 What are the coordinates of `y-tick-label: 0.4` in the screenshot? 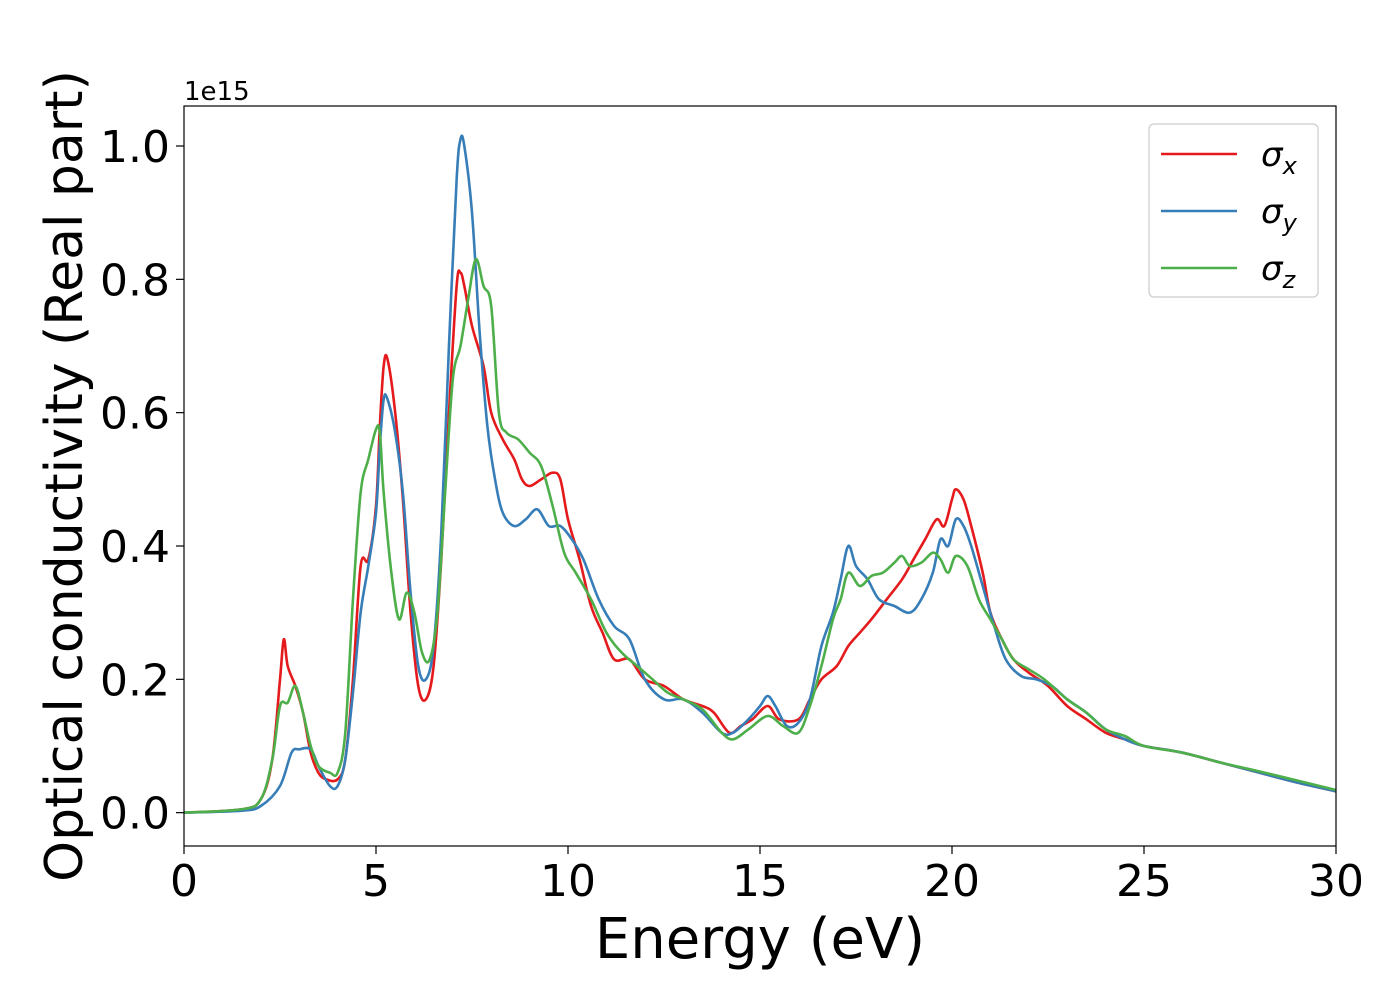 It's located at (135, 547).